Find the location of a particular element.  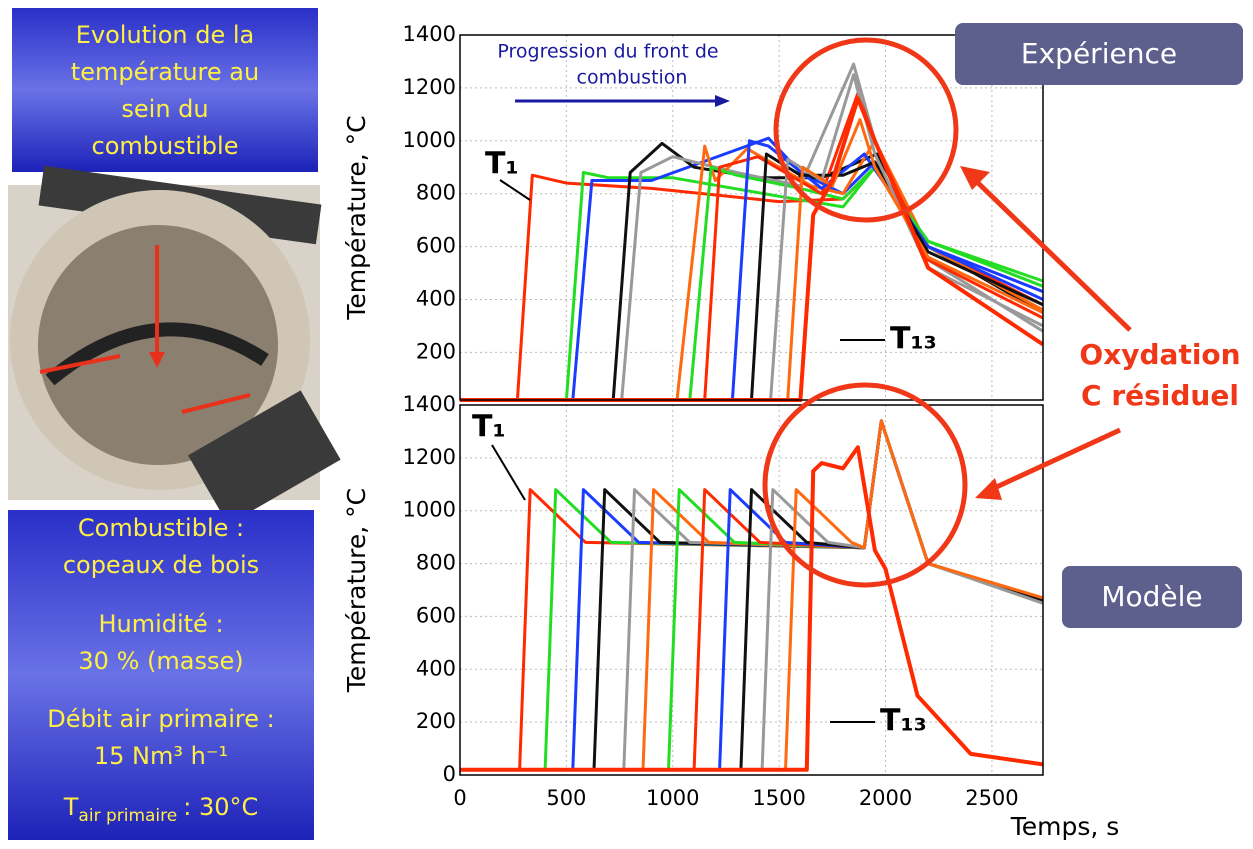

side-title: sein du is located at coordinates (164, 109).